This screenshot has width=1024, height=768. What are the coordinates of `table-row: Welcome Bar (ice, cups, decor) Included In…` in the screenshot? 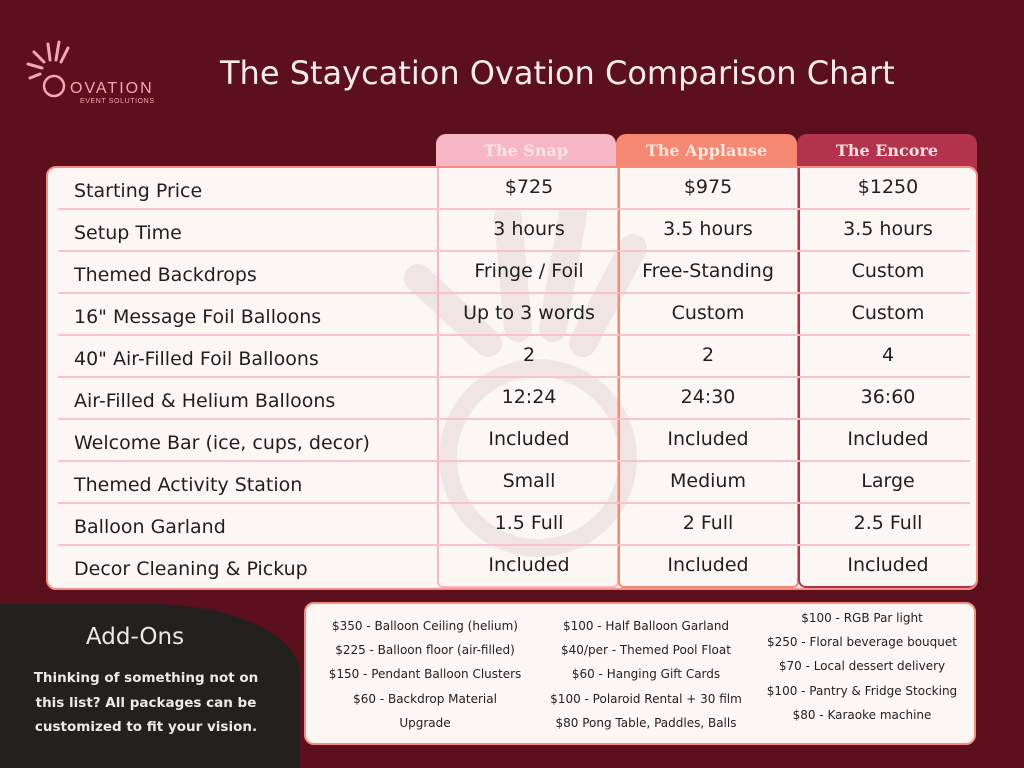 It's located at (512, 441).